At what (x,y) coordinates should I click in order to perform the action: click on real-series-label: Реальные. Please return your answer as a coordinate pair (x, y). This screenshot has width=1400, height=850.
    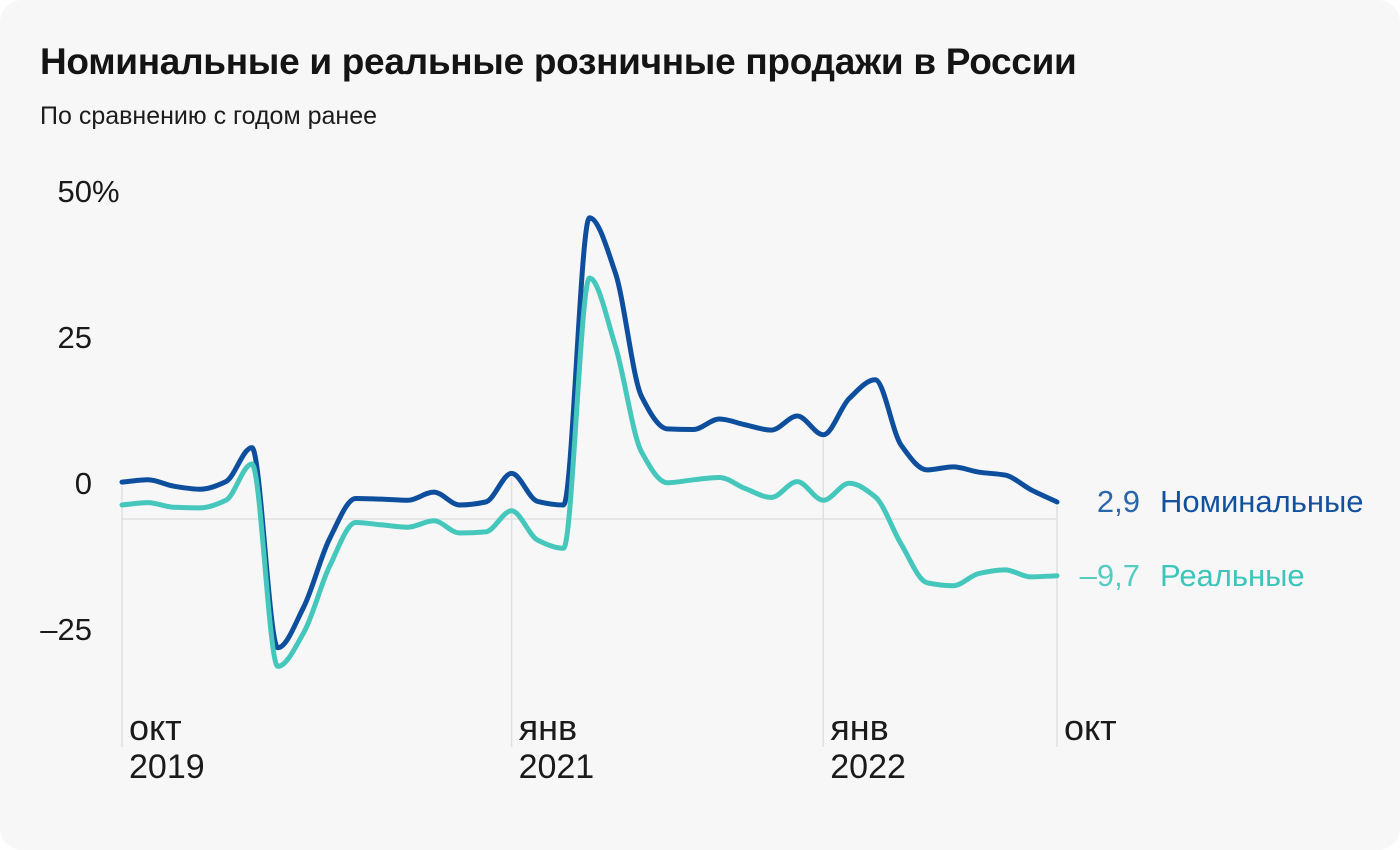
    Looking at the image, I should click on (1232, 575).